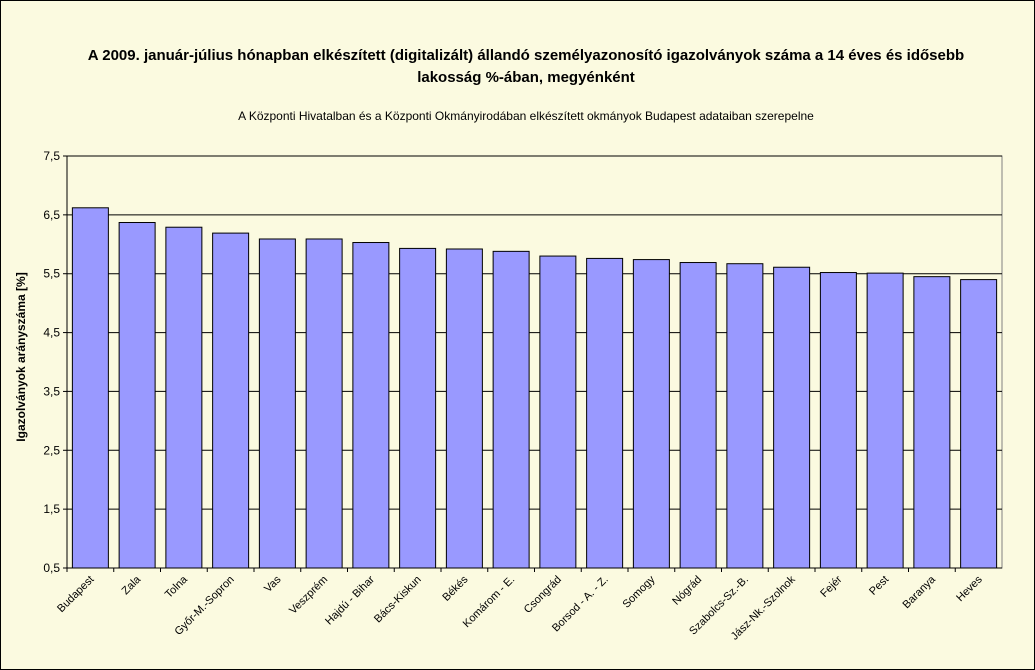 This screenshot has height=670, width=1035. I want to click on y-tick-label: 4,5, so click(51, 333).